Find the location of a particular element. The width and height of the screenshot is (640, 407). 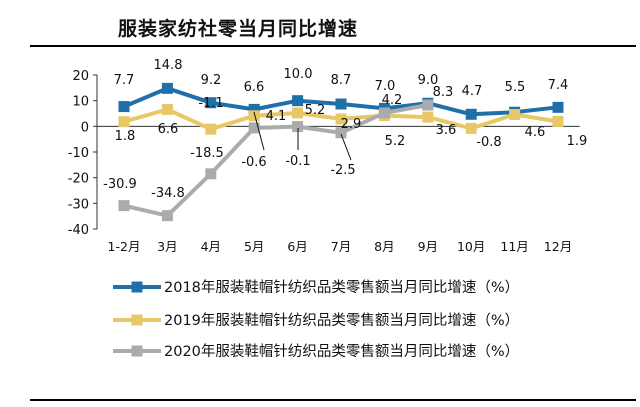

legend-item: 2018年服装鞋帽针纺织品类零售额当月同比增速（%） is located at coordinates (316, 287).